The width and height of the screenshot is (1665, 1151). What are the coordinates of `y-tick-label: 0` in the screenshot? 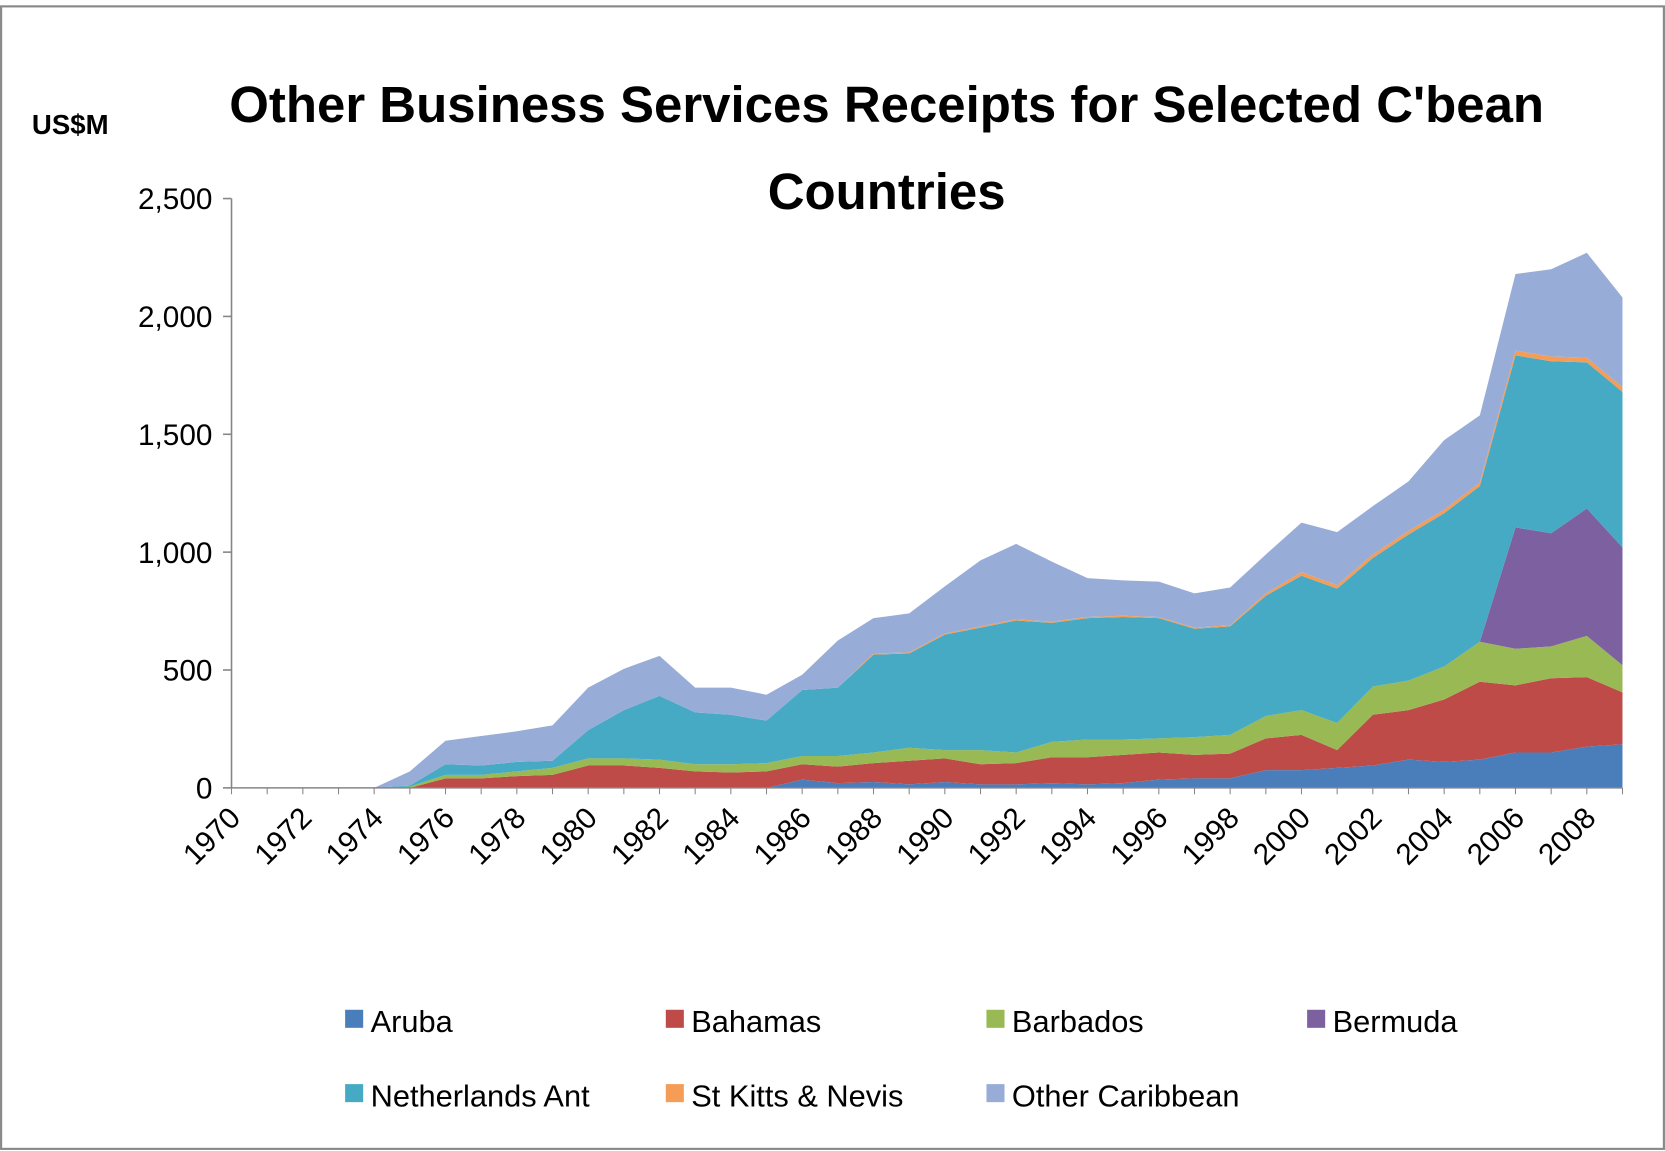 It's located at (204, 788).